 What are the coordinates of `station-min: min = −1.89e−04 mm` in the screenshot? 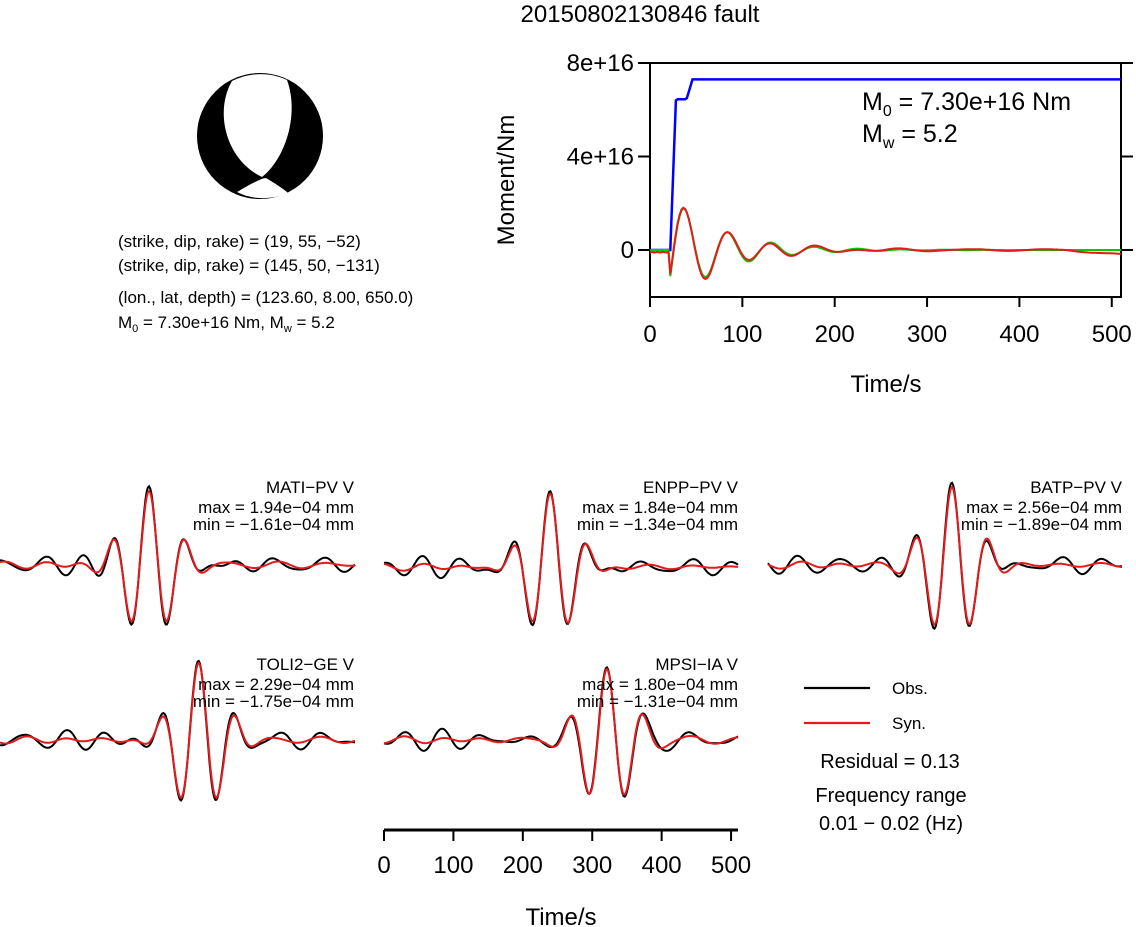 It's located at (1041, 524).